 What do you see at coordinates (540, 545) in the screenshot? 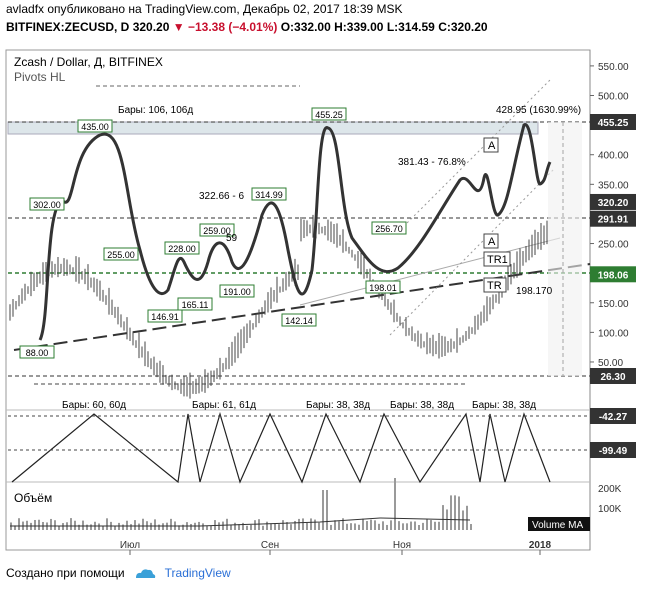
I see `x-tick-label: 2018` at bounding box center [540, 545].